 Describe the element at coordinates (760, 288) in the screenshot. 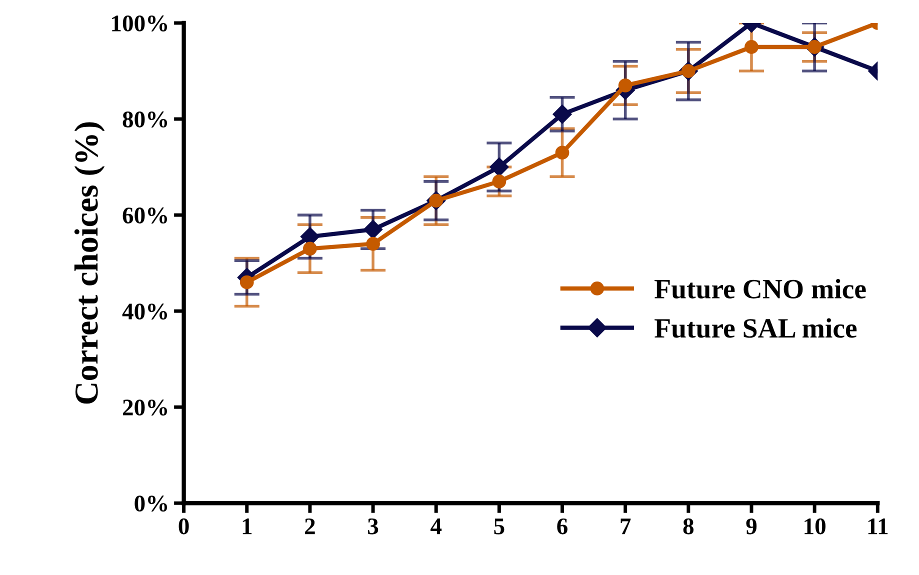

I see `legend-label: Future CNO mice` at that location.